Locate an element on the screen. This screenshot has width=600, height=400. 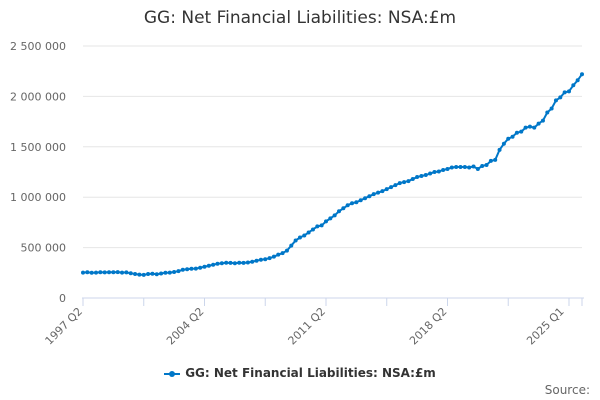
y-tick-label: 2 000 000 is located at coordinates (38, 96).